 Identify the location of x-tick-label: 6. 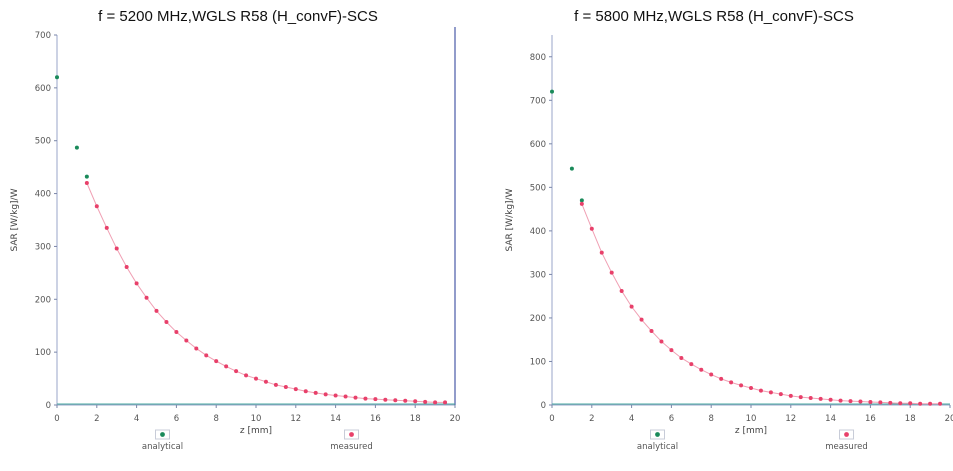
(176, 419).